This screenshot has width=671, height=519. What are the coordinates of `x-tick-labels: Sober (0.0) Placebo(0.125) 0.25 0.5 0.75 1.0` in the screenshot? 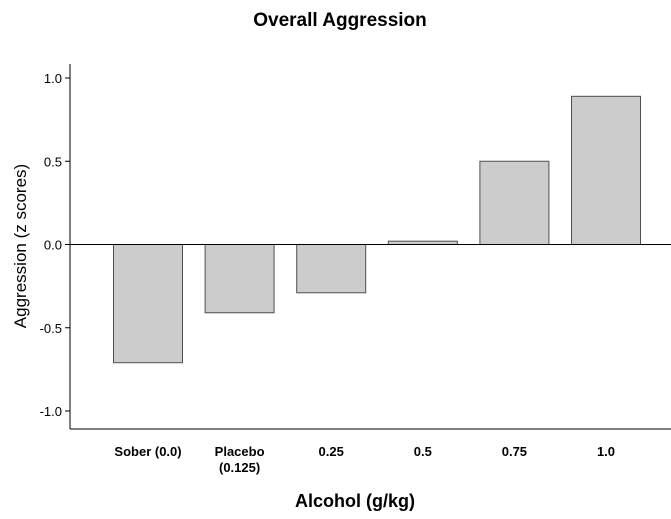 It's located at (364, 459).